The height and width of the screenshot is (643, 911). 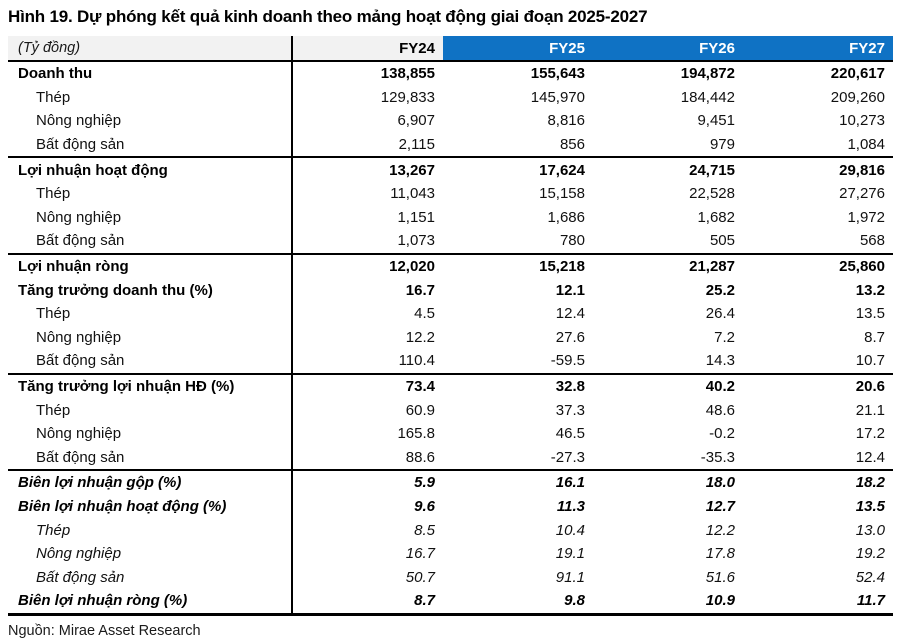 What do you see at coordinates (450, 217) in the screenshot?
I see `table-row: Nông nghiệp 1,151 1,686 1,682 1,972` at bounding box center [450, 217].